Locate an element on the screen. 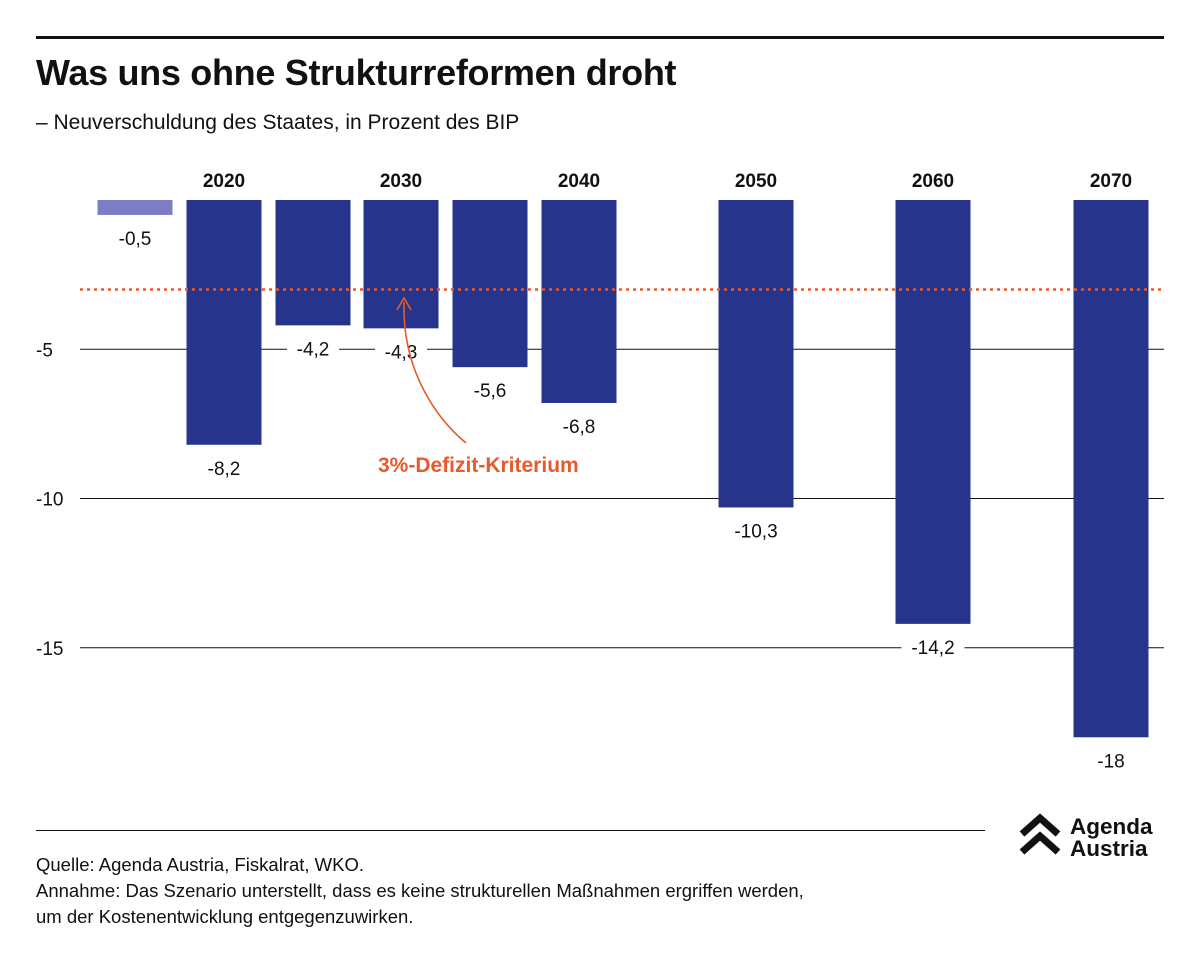 This screenshot has width=1200, height=962. annotation-label: 3%-Defizit-Kriterium is located at coordinates (478, 465).